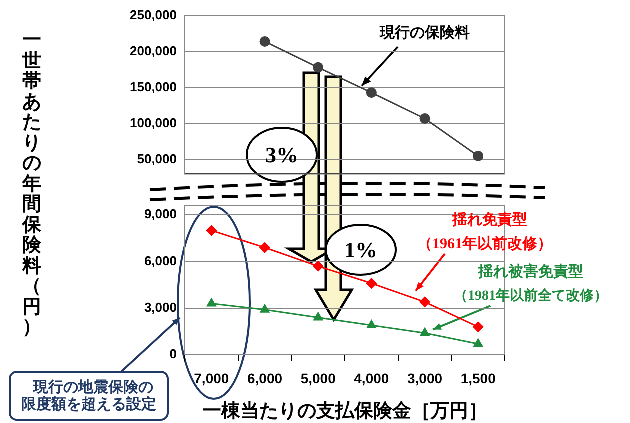  I want to click on x-tick-label: 6,000, so click(265, 378).